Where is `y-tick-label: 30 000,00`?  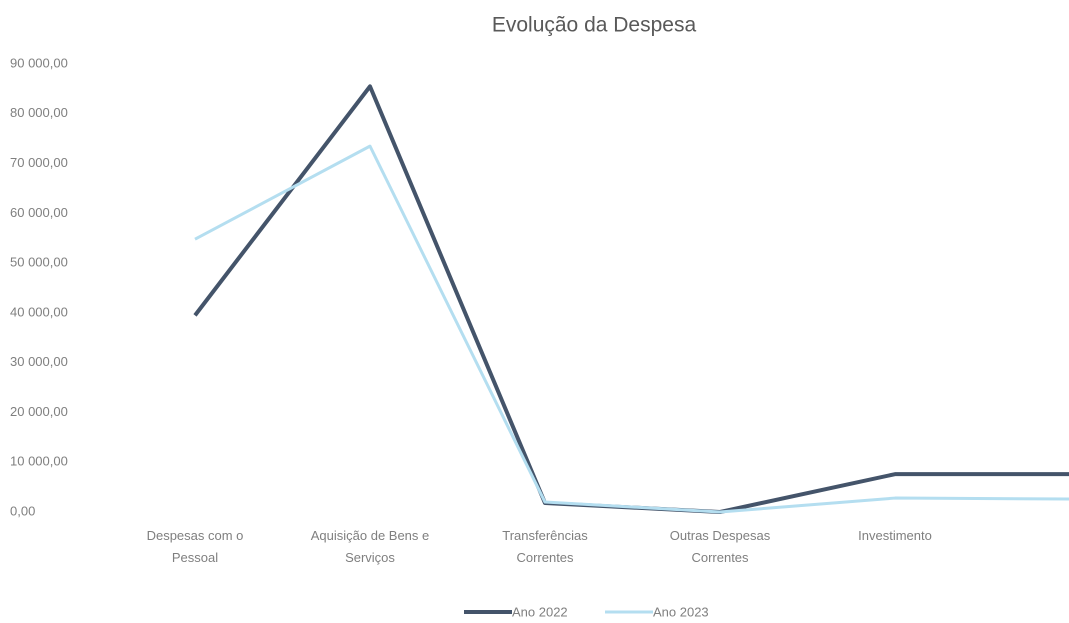
y-tick-label: 30 000,00 is located at coordinates (39, 361).